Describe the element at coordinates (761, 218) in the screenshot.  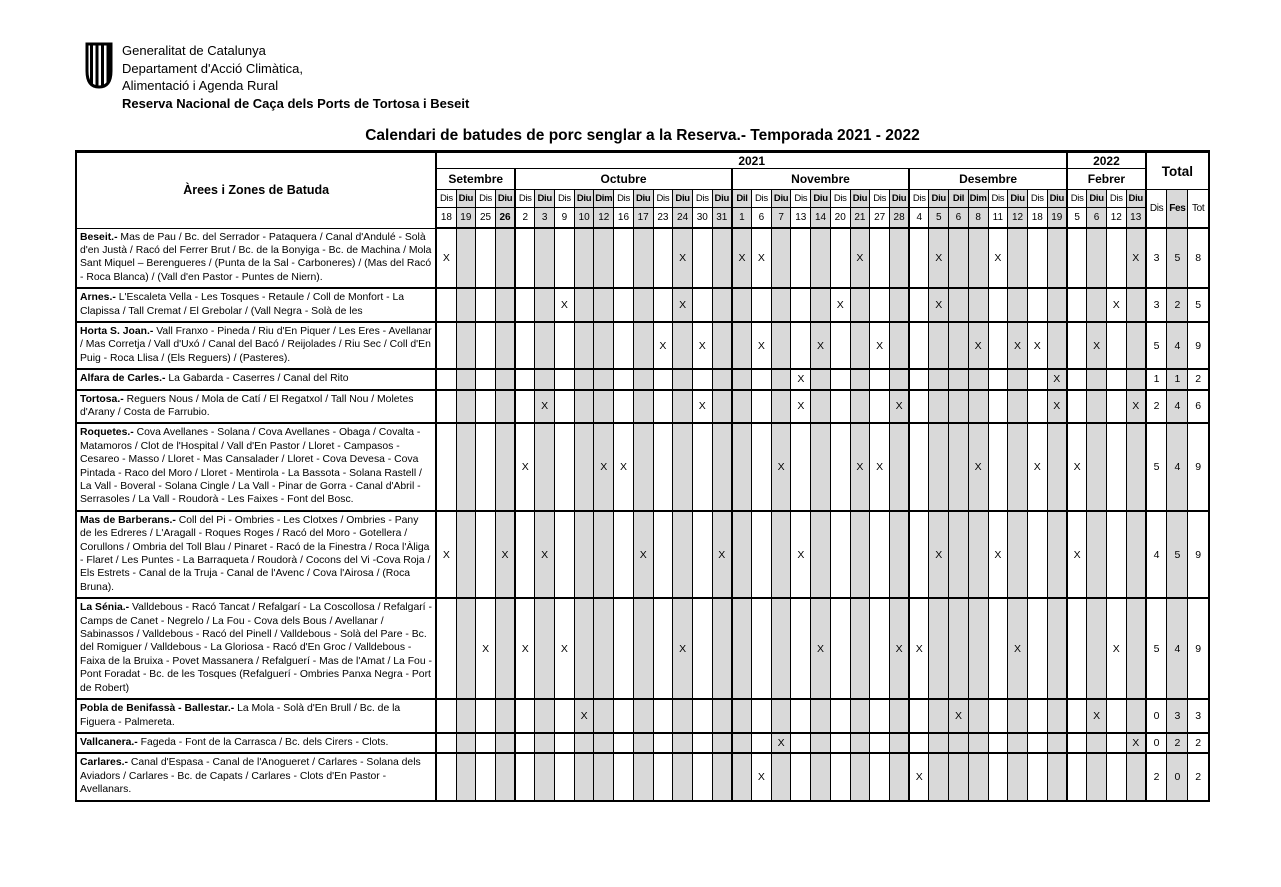
I see `date-header-cell: 6` at that location.